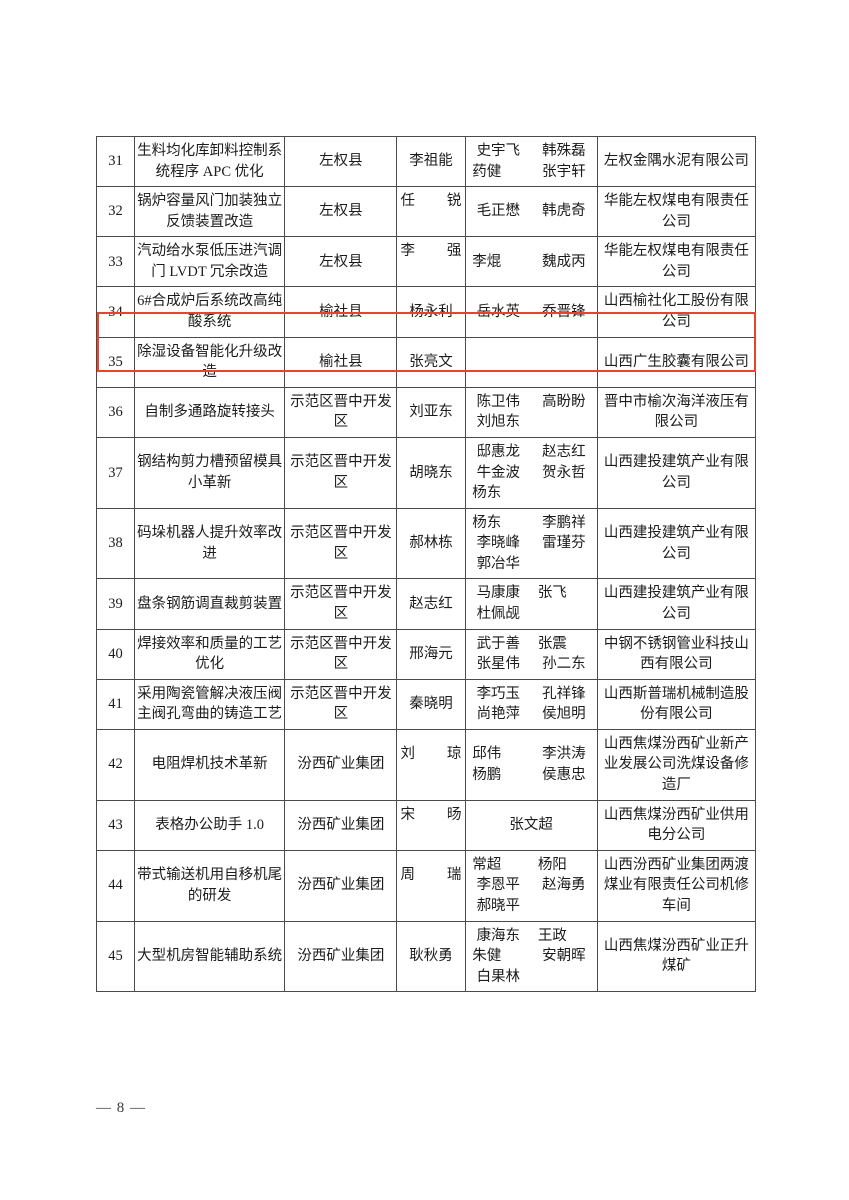 The width and height of the screenshot is (849, 1200). I want to click on member-name: 李洪涛, so click(564, 754).